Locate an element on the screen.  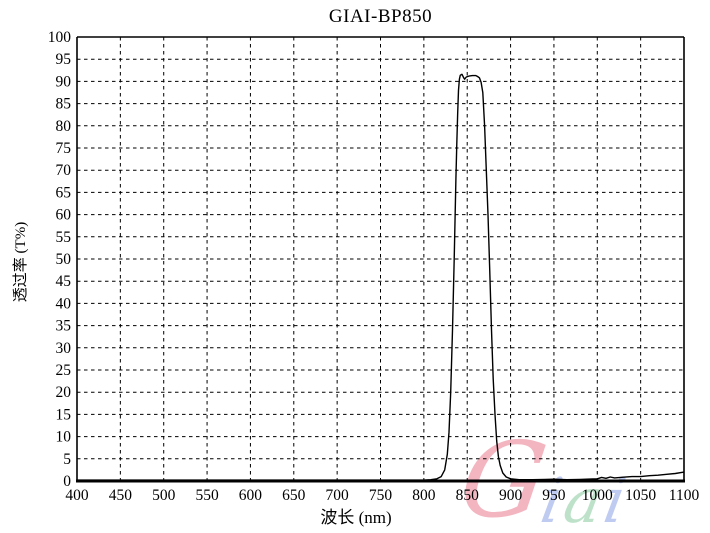
svg-text: 900 is located at coordinates (511, 495).